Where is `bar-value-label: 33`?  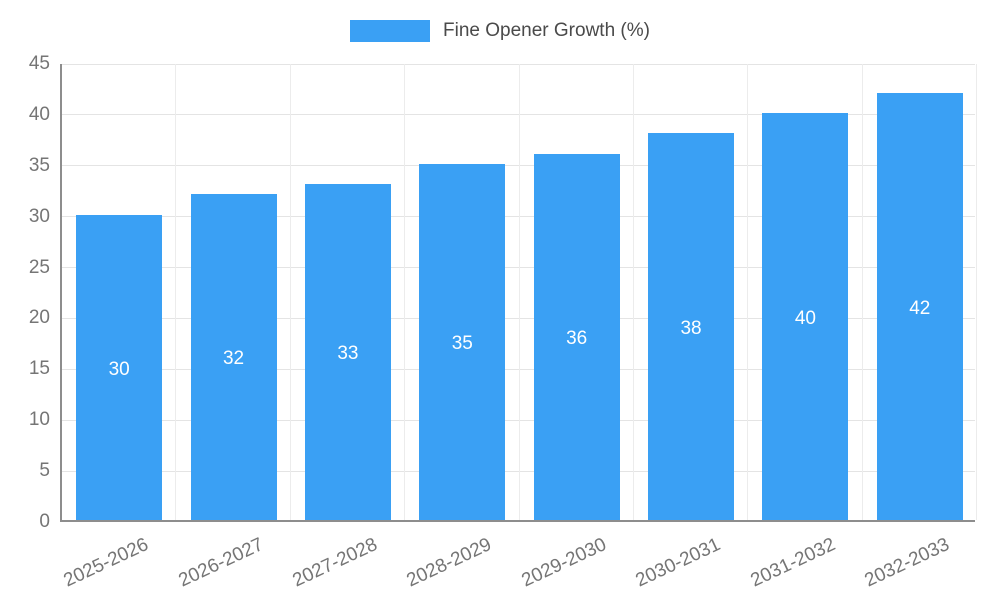
bar-value-label: 33 is located at coordinates (348, 353).